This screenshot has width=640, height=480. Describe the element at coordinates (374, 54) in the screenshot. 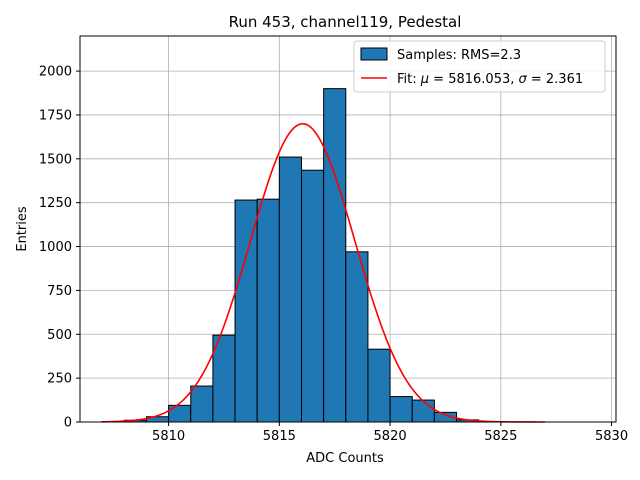

I see `legend-swatch-samples` at that location.